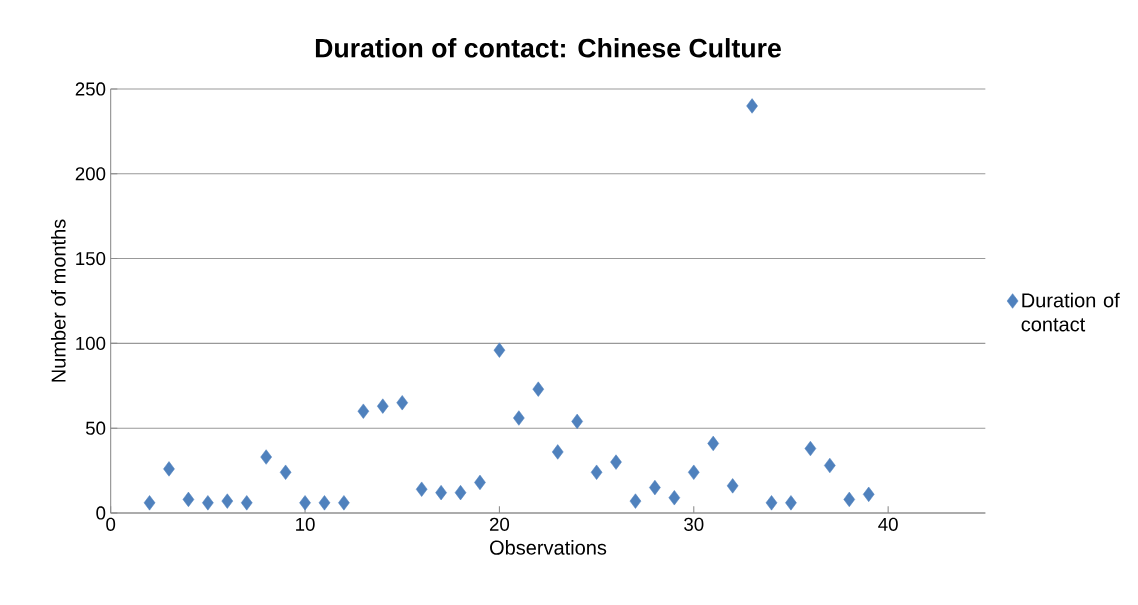  What do you see at coordinates (499, 524) in the screenshot?
I see `x-tick-label: 20` at bounding box center [499, 524].